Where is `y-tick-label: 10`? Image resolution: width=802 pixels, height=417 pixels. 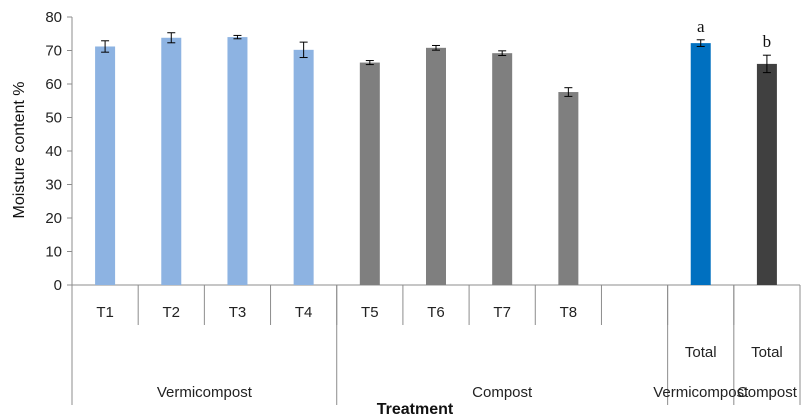 y-tick-label: 10 is located at coordinates (53, 252).